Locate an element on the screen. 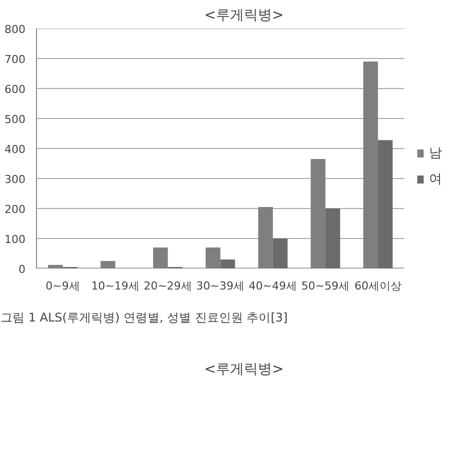 This screenshot has width=463, height=453. x-tick-label: 20~29세 is located at coordinates (168, 286).